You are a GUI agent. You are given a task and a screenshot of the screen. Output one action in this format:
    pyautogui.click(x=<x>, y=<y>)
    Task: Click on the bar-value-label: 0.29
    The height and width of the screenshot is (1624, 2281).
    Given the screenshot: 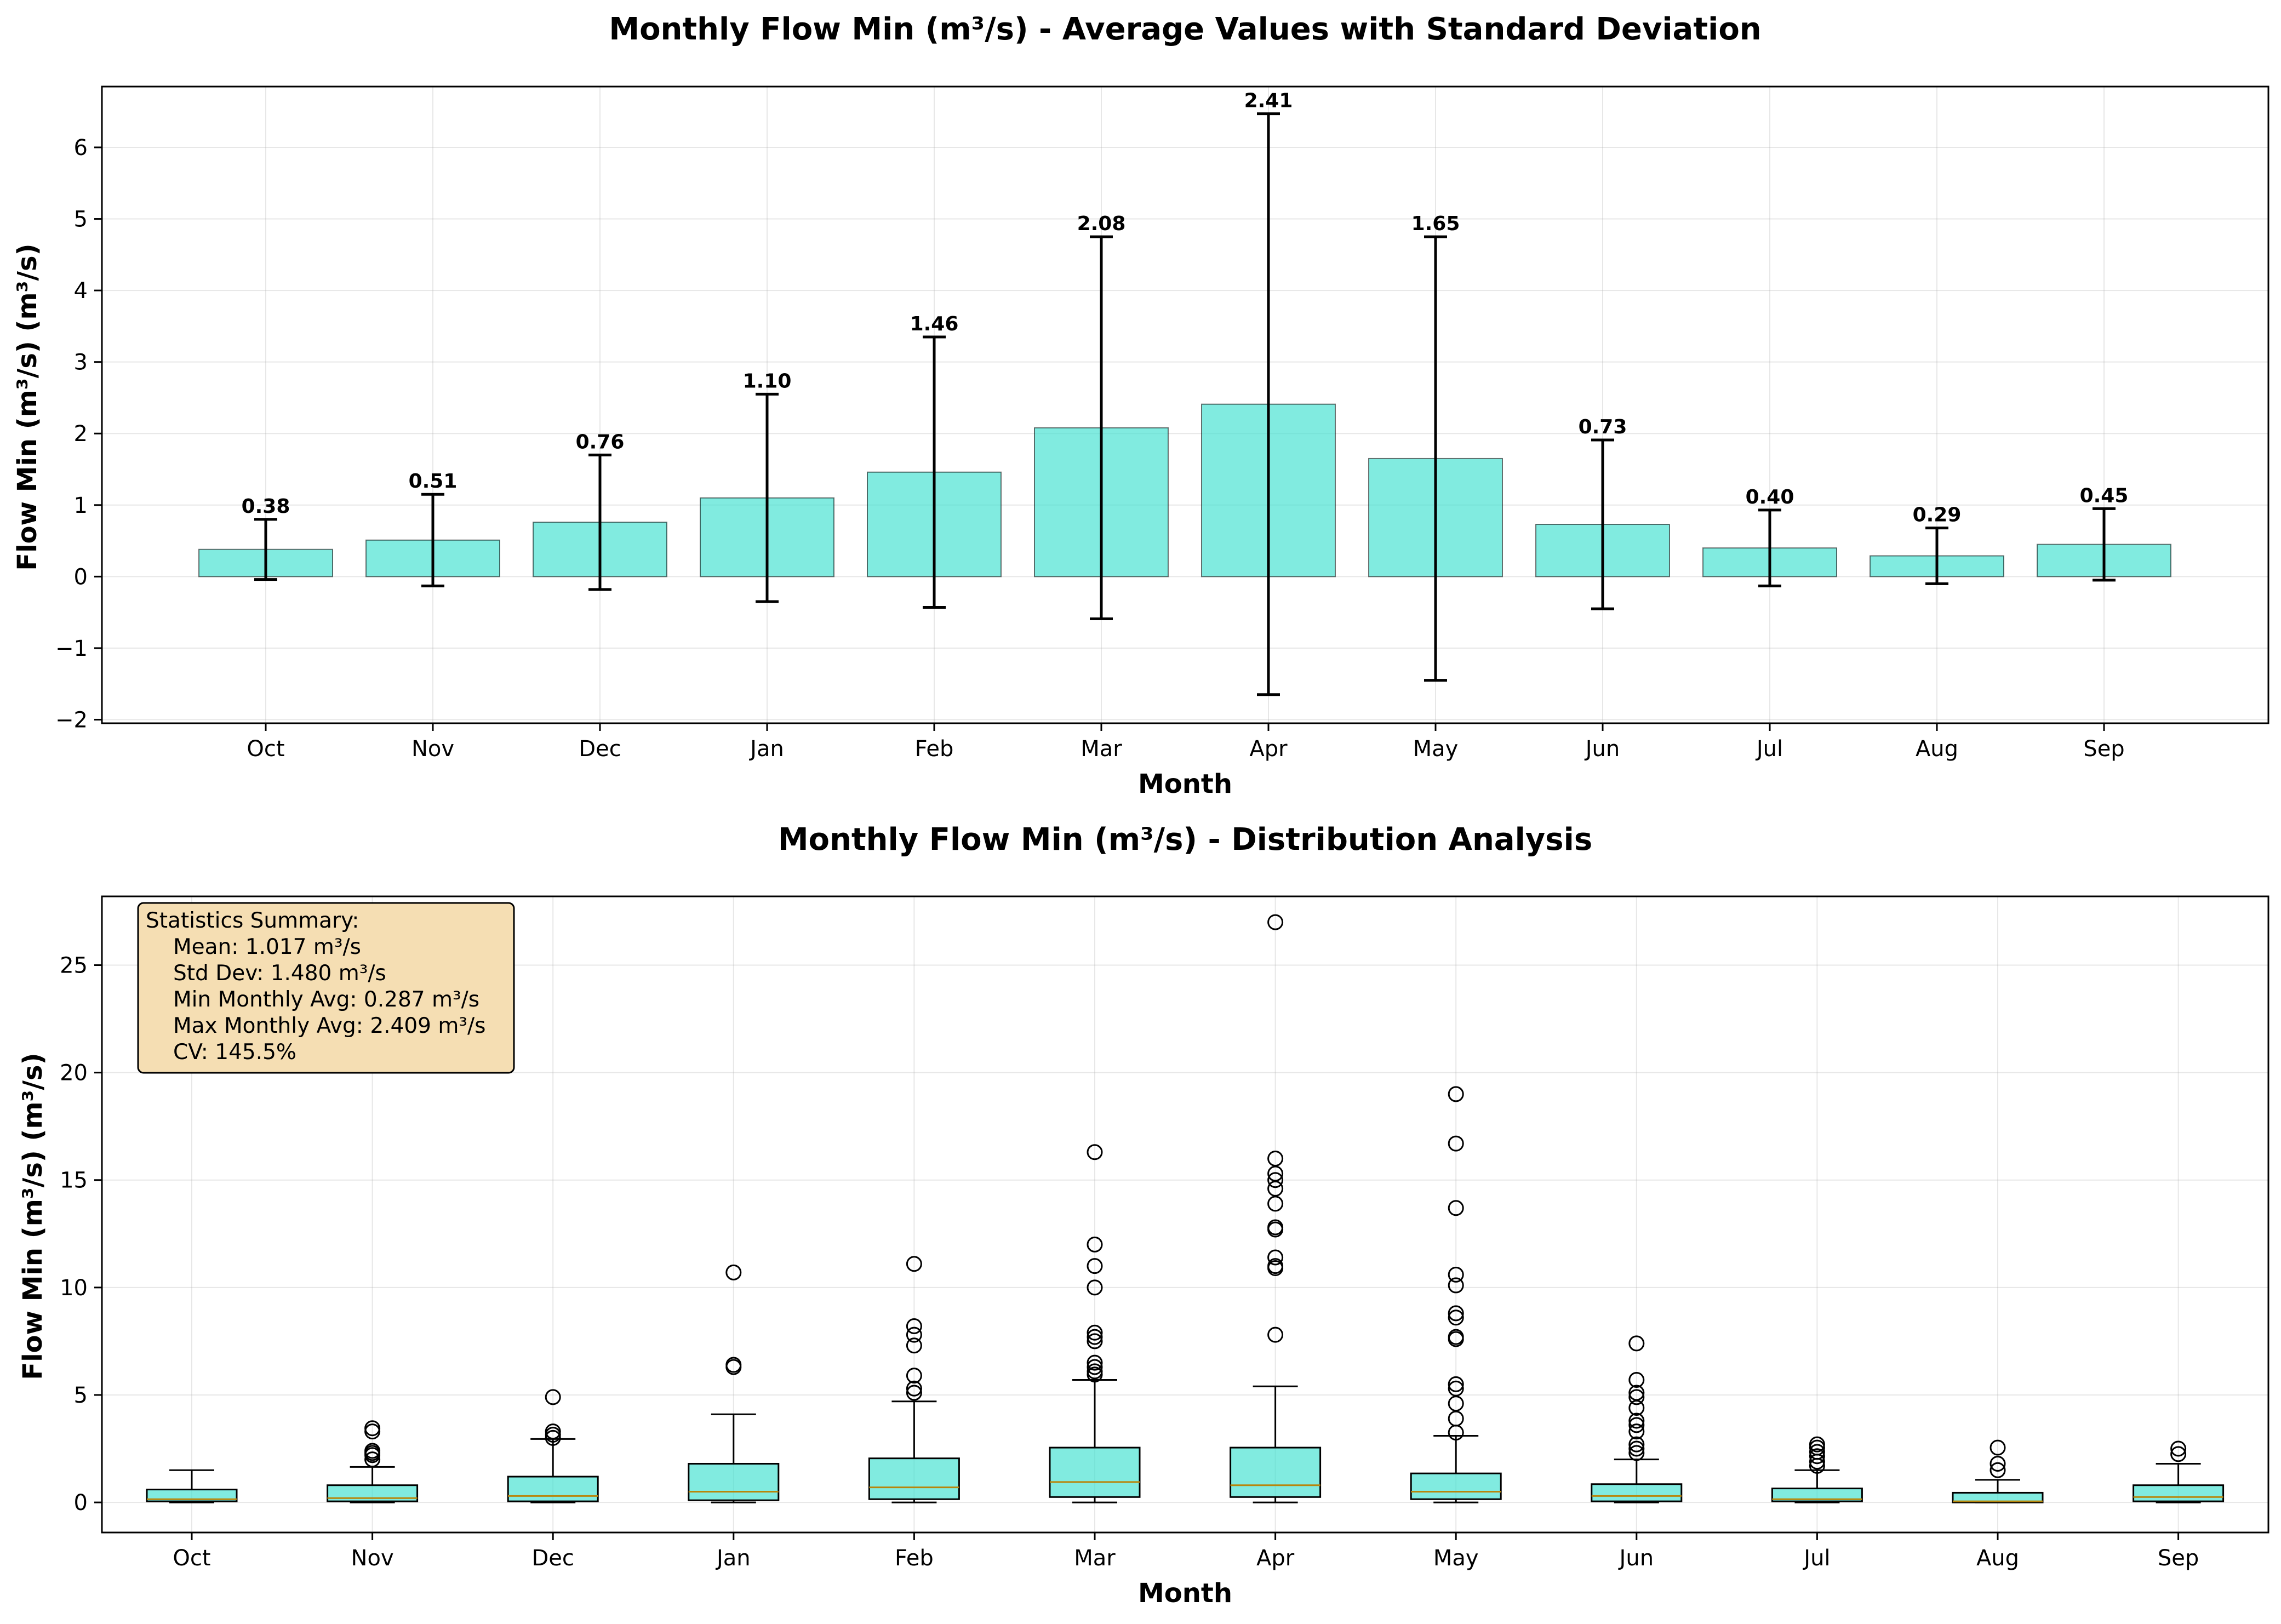 What is the action you would take?
    pyautogui.click(x=1937, y=515)
    